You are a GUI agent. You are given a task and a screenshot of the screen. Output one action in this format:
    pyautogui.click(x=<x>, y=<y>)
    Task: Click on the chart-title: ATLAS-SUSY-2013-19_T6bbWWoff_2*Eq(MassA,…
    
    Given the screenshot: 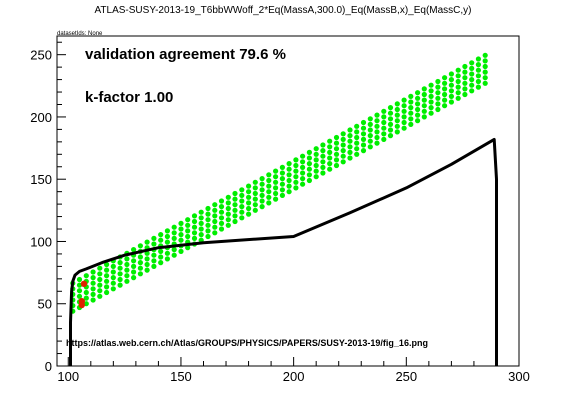 What is the action you would take?
    pyautogui.click(x=282, y=10)
    